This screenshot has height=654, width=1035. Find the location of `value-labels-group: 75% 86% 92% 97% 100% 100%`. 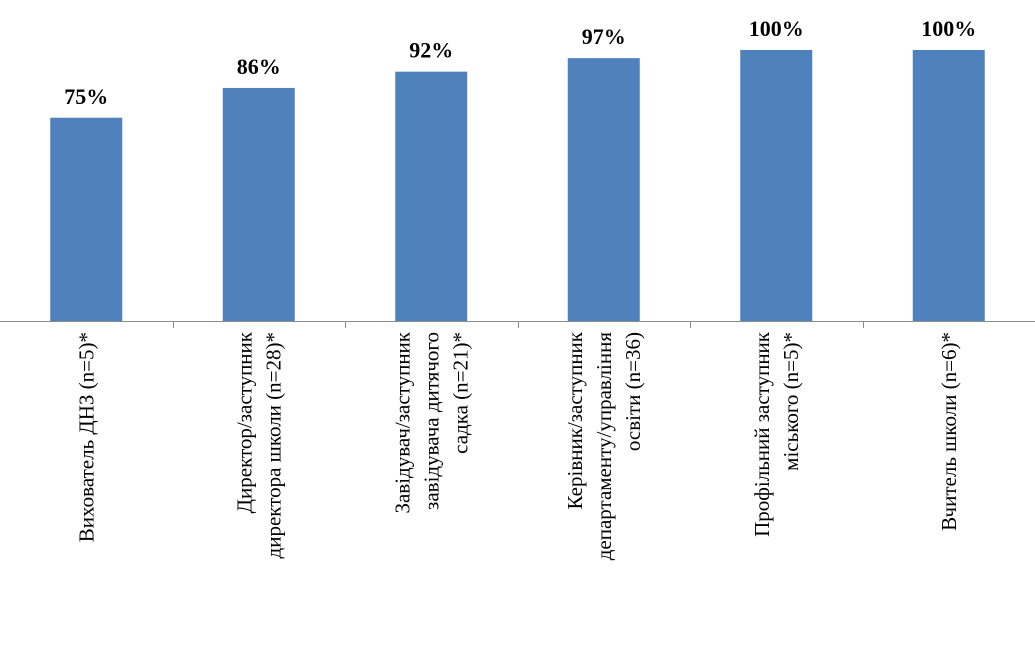

value-labels-group: 75% 86% 92% 97% 100% 100% is located at coordinates (520, 62).